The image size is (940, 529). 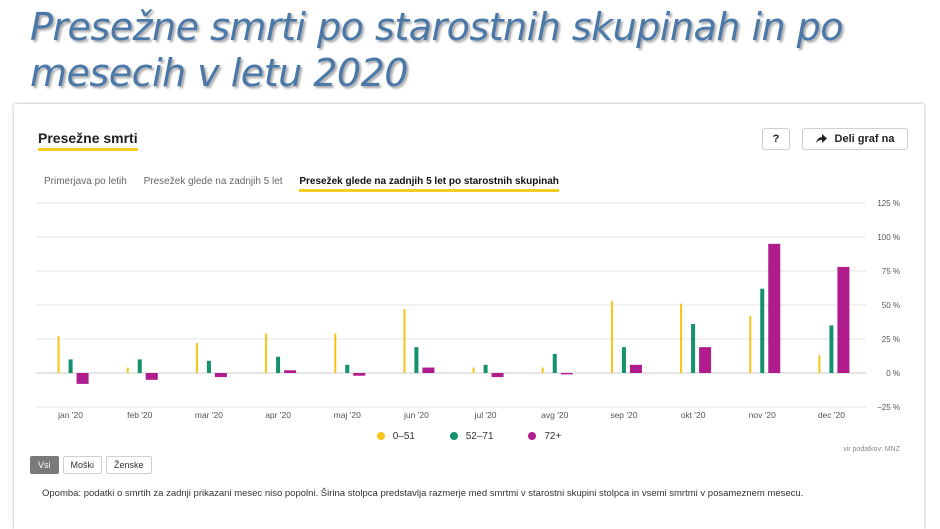 What do you see at coordinates (82, 465) in the screenshot?
I see `filter-men-button: Moški` at bounding box center [82, 465].